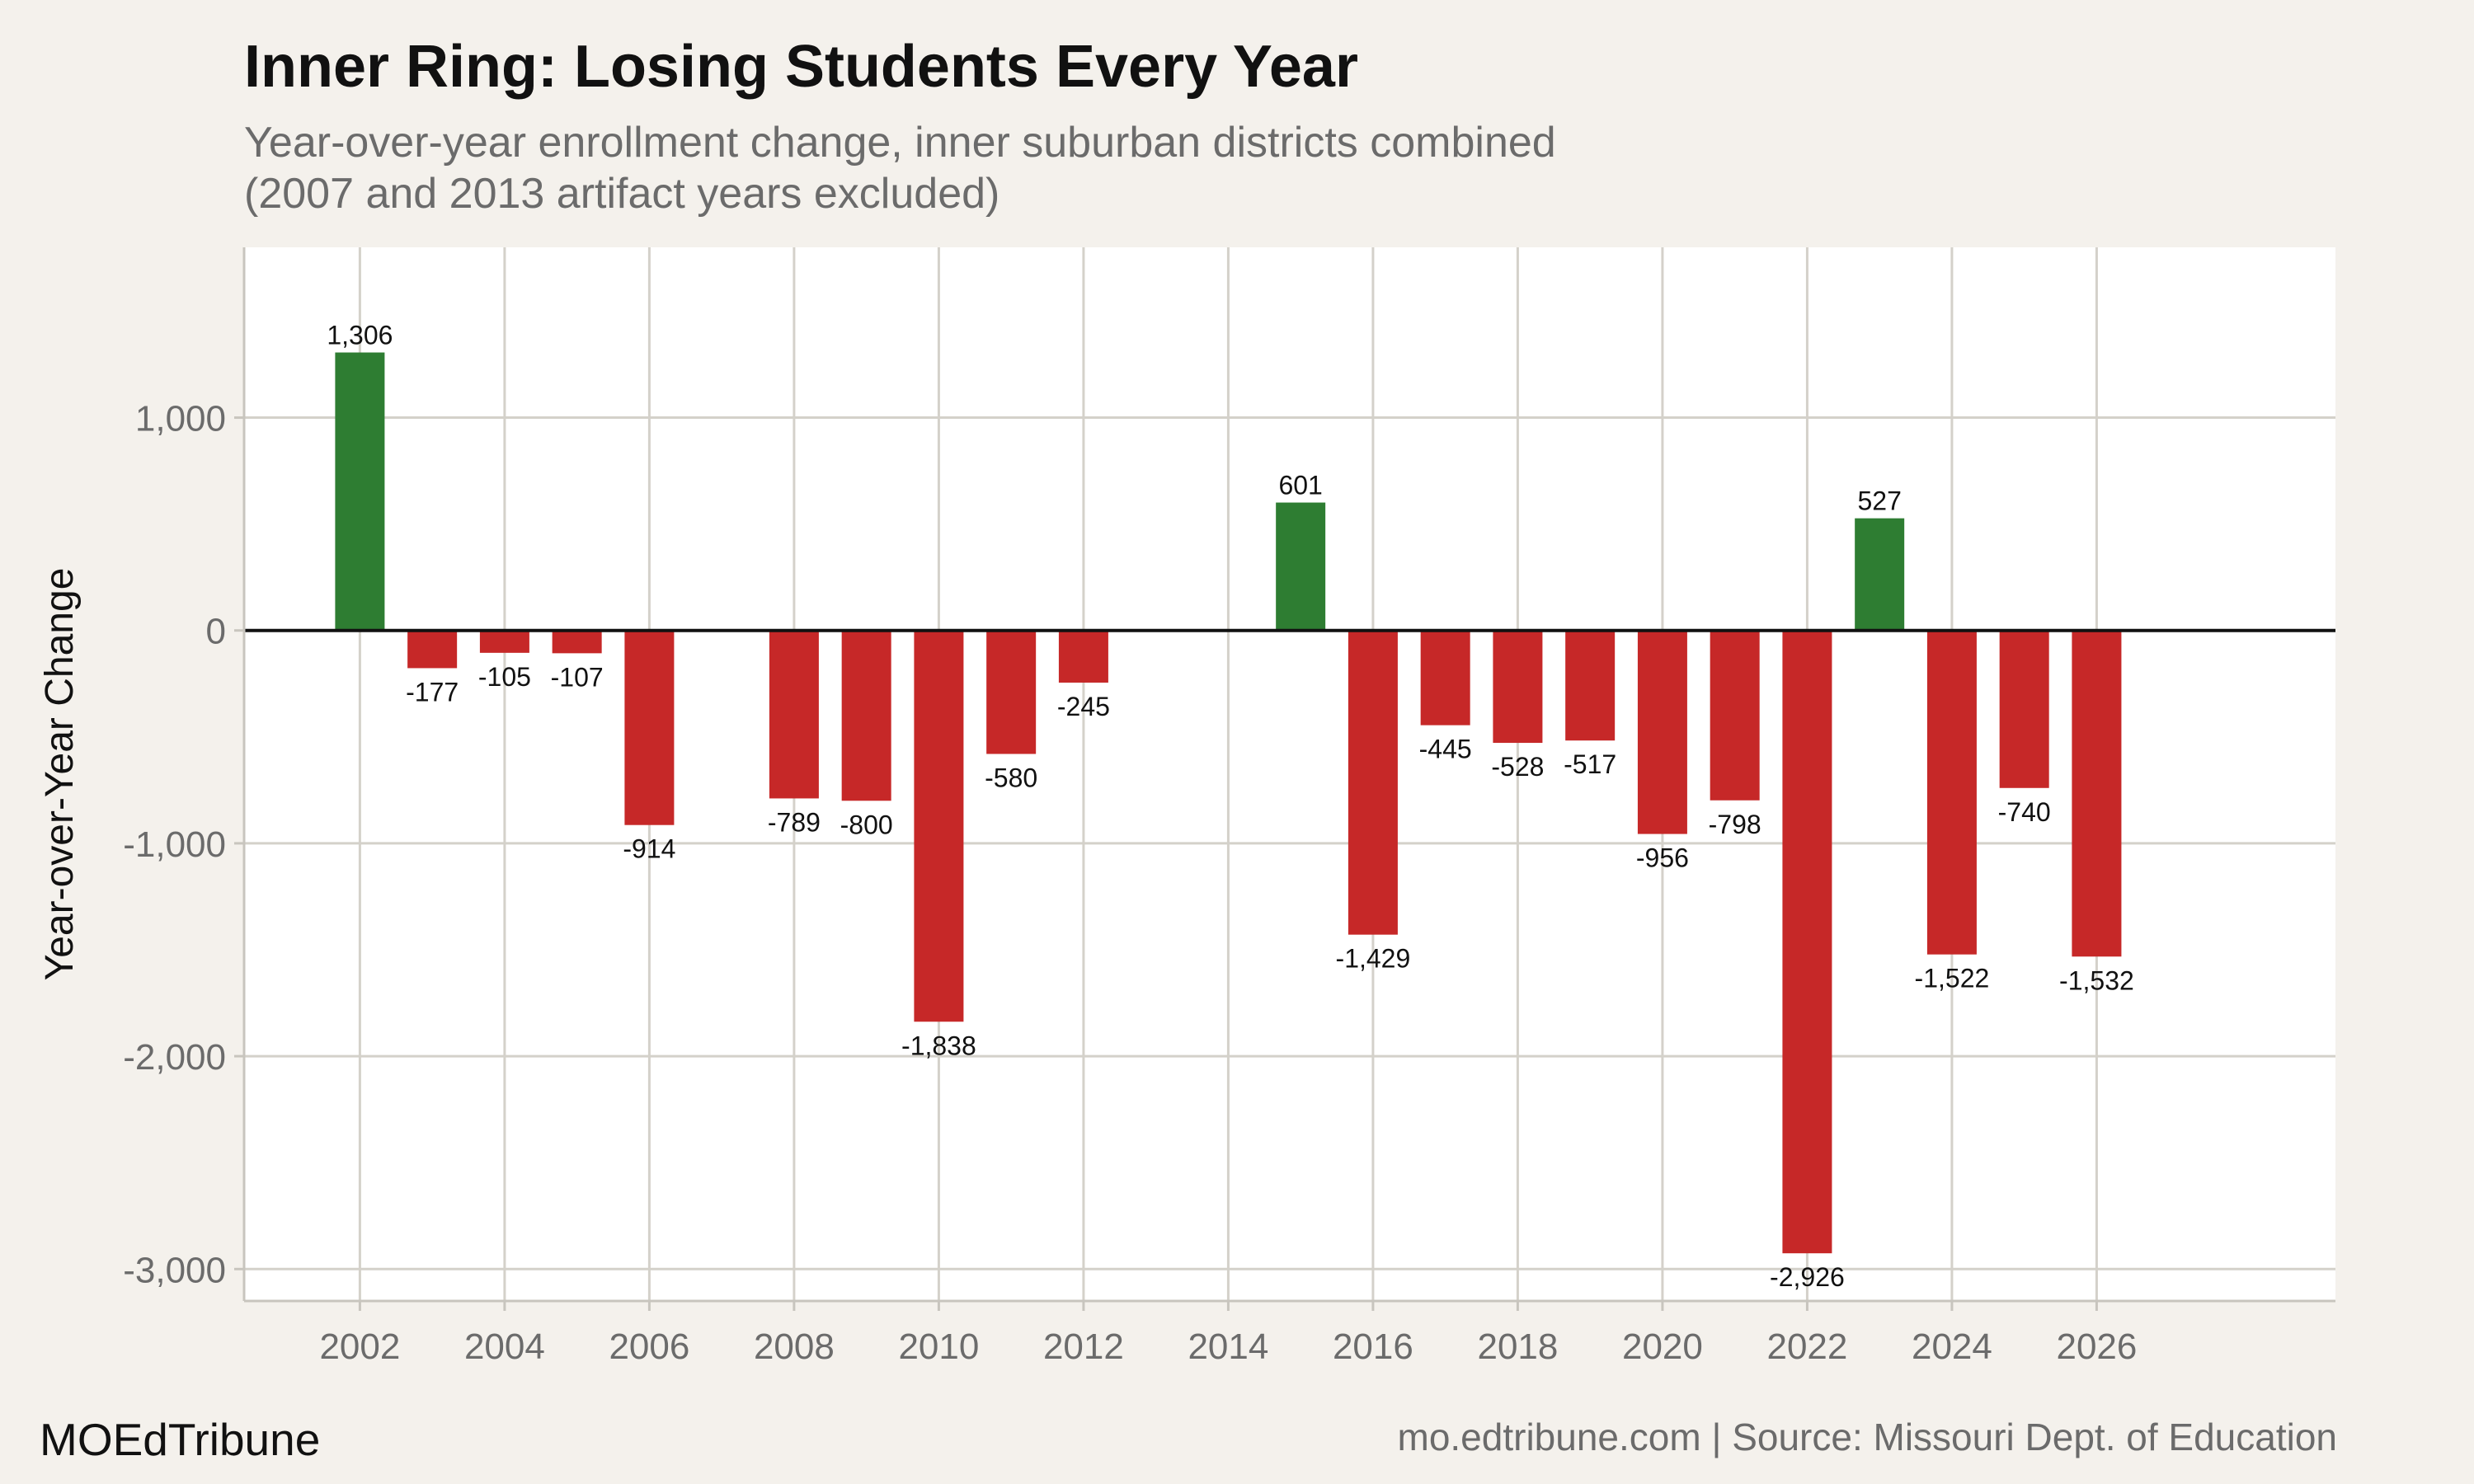 The height and width of the screenshot is (1484, 2474). Describe the element at coordinates (649, 849) in the screenshot. I see `data-label: -914` at that location.